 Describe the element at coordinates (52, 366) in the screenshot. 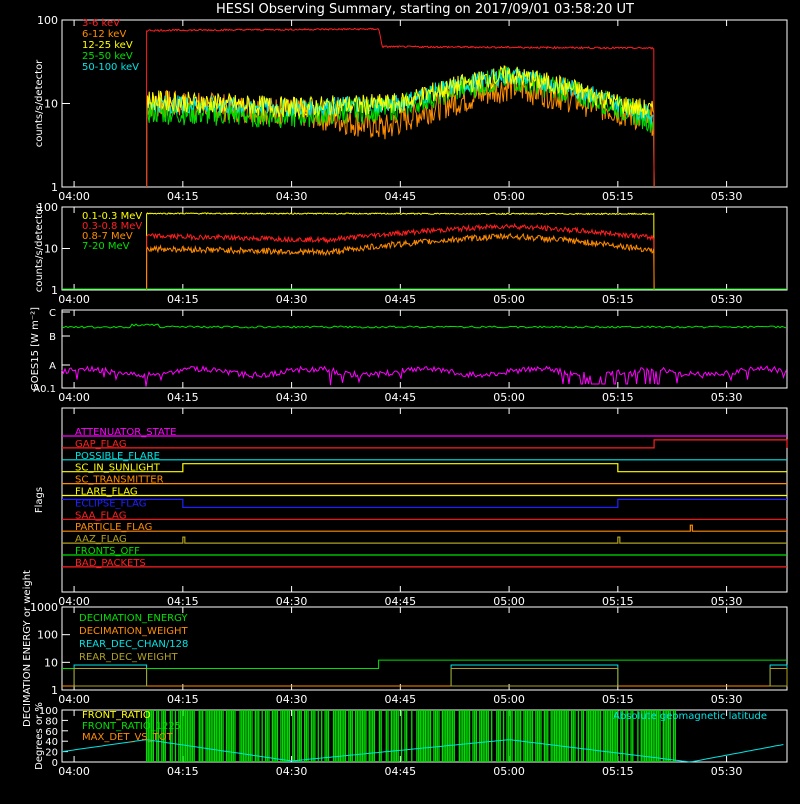

I see `y-tick-label: A` at that location.